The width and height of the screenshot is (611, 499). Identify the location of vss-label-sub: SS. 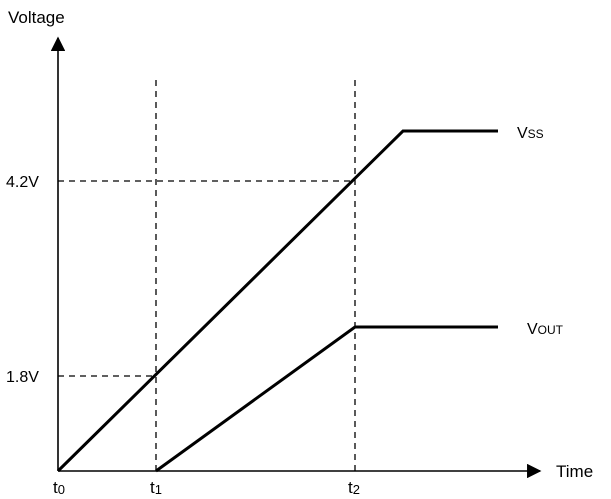
(536, 134).